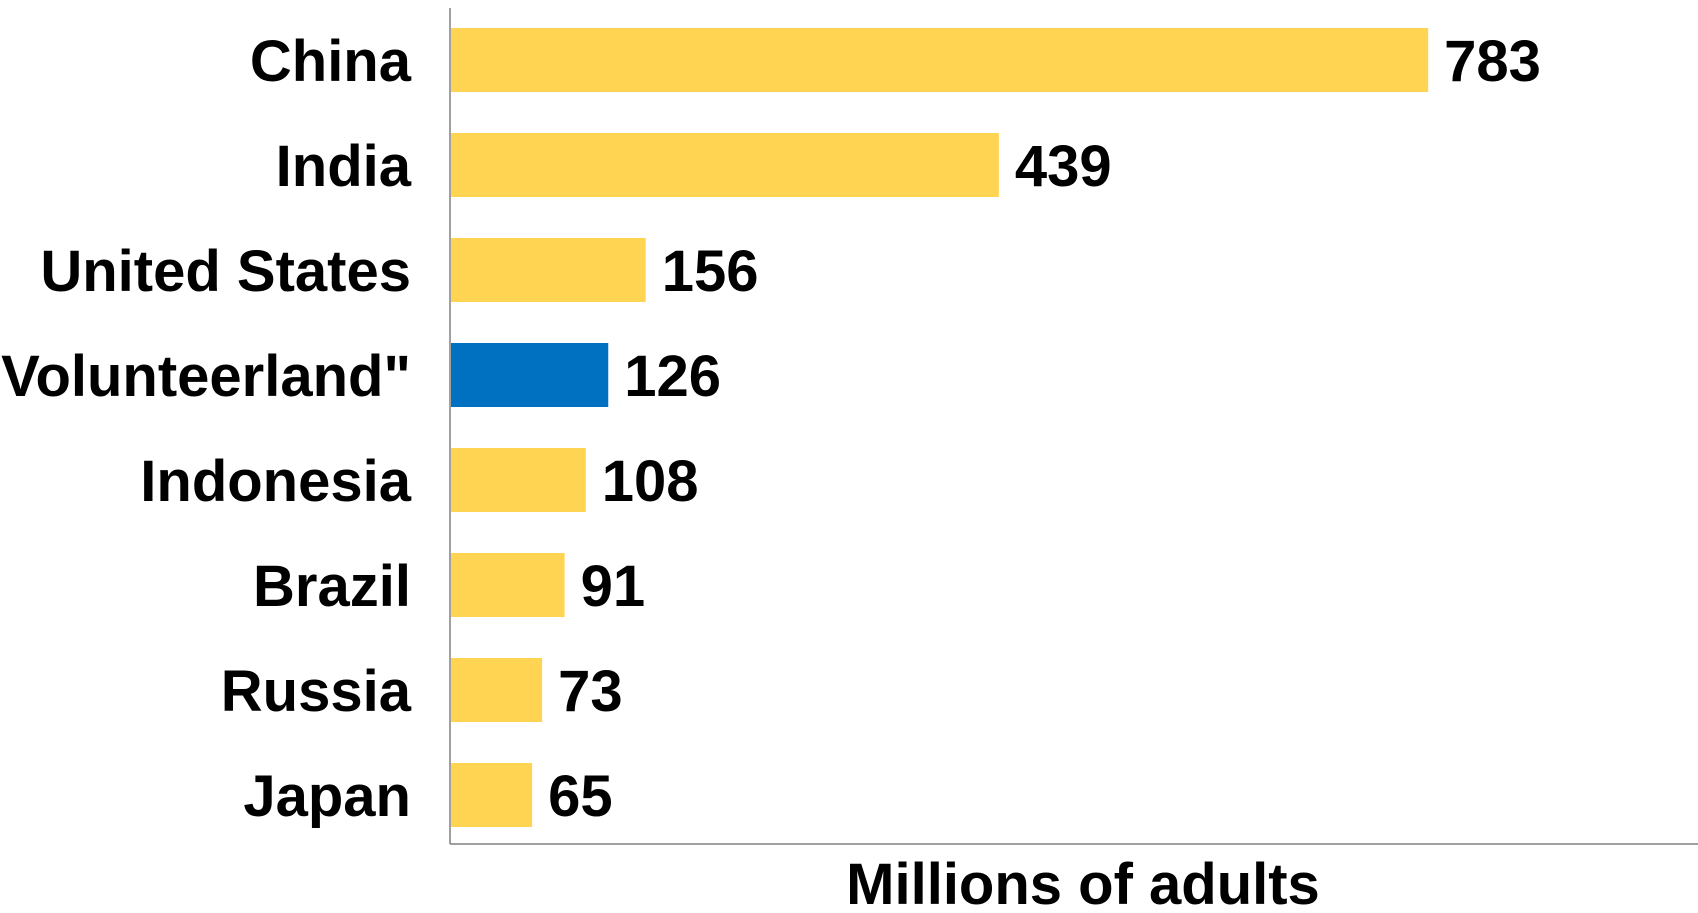  I want to click on category-label: Russia, so click(316, 691).